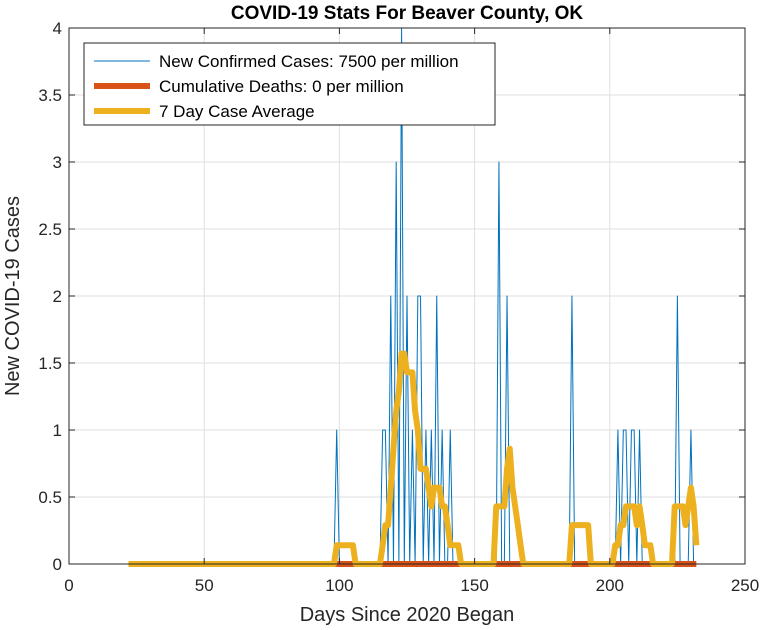 The width and height of the screenshot is (766, 630). Describe the element at coordinates (50, 363) in the screenshot. I see `y-tick-label: 1.5` at that location.